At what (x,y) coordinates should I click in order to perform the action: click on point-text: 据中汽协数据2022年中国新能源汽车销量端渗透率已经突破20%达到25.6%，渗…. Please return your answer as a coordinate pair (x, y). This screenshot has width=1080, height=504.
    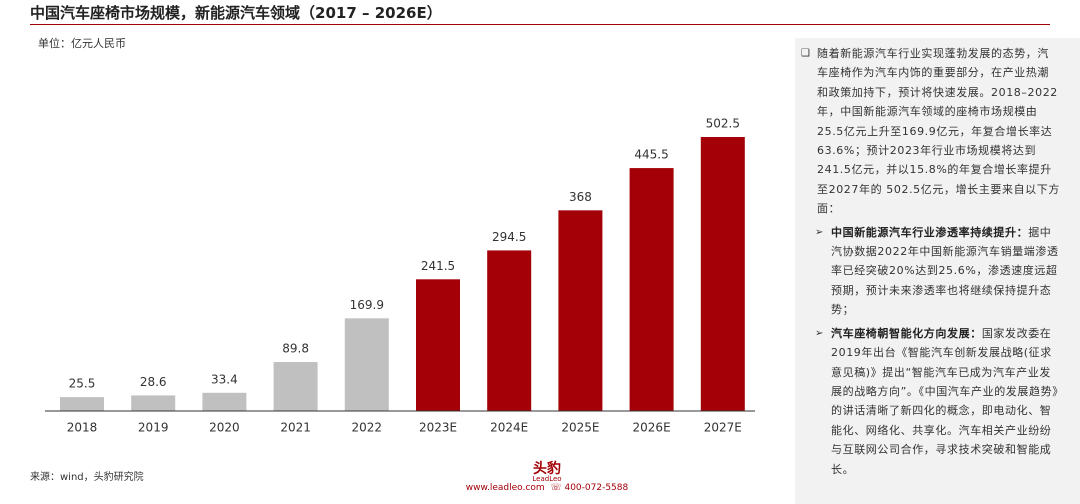
    Looking at the image, I should click on (945, 271).